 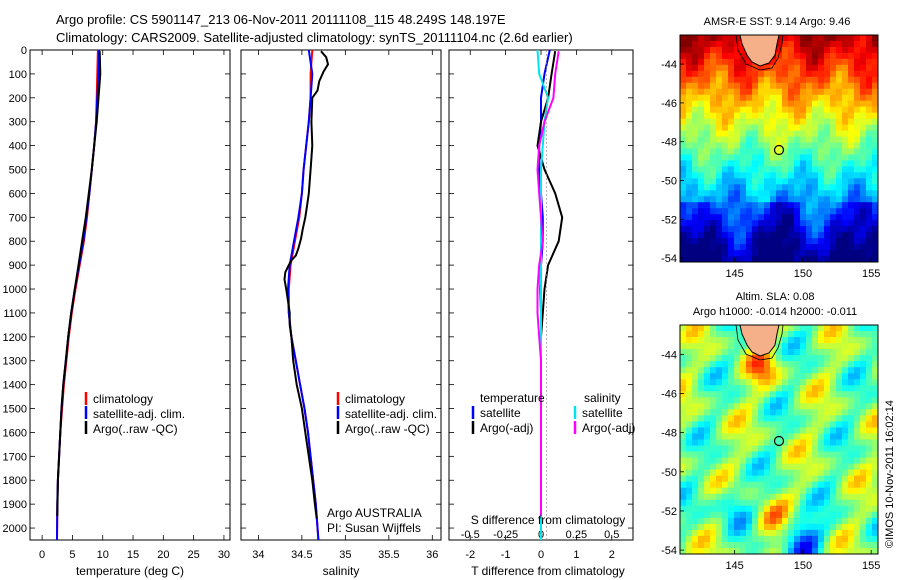 What do you see at coordinates (669, 395) in the screenshot?
I see `map-y-tick-label: -46` at bounding box center [669, 395].